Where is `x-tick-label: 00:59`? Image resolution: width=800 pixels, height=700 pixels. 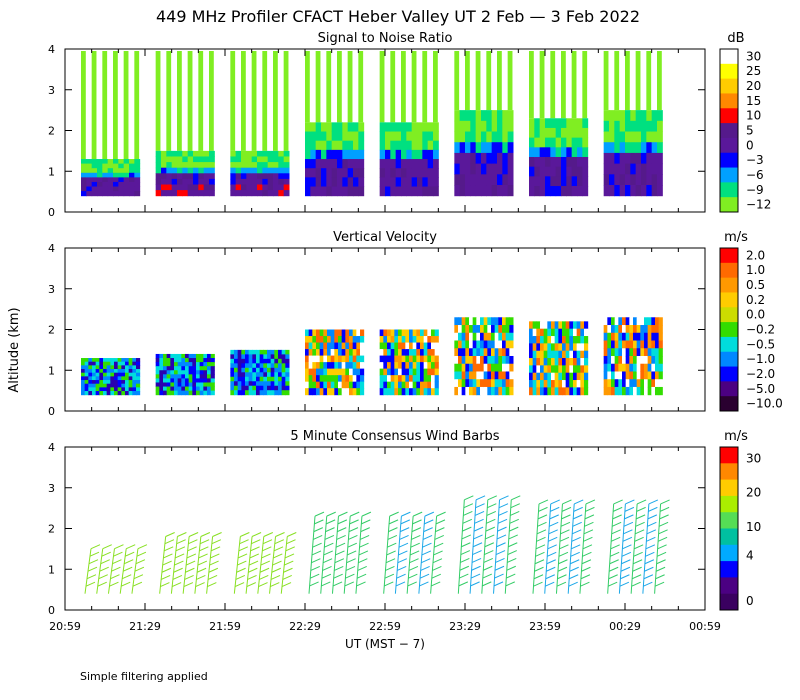 x-tick-label: 00:59 is located at coordinates (705, 626).